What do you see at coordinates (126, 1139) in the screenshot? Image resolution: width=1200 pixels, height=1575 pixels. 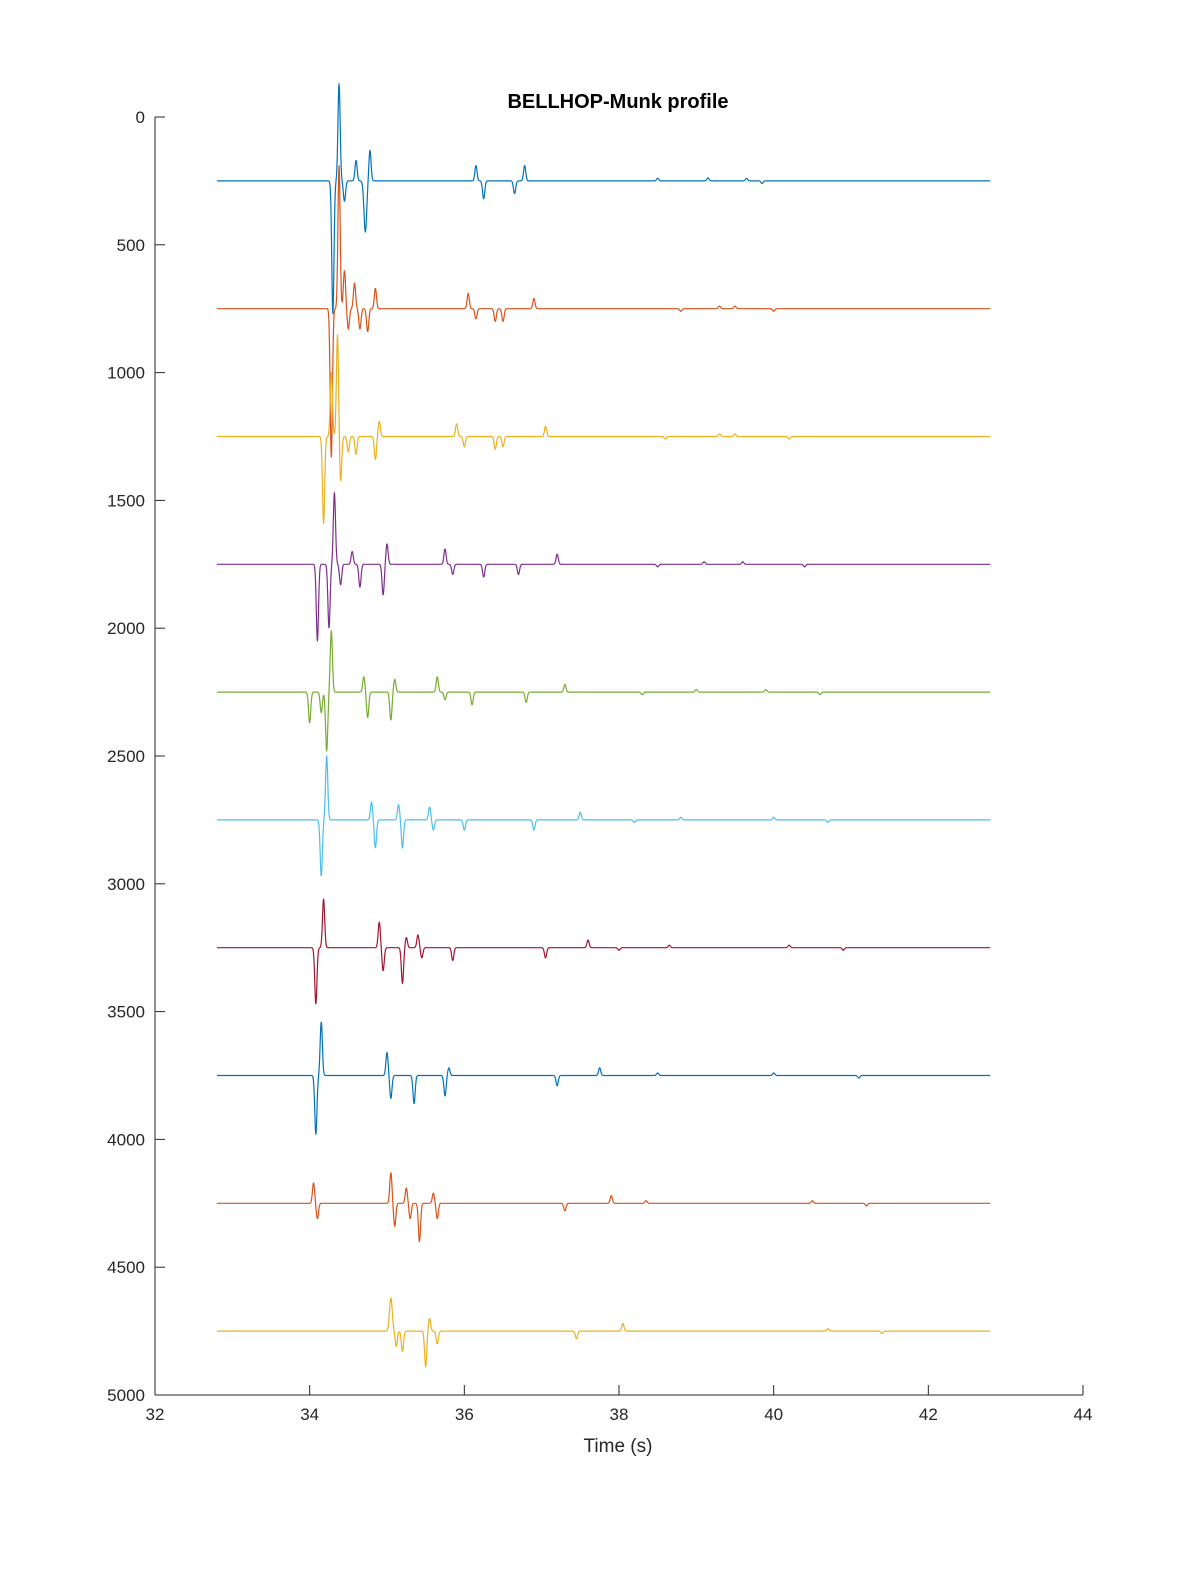 I see `y-tick-label: 4000` at bounding box center [126, 1139].